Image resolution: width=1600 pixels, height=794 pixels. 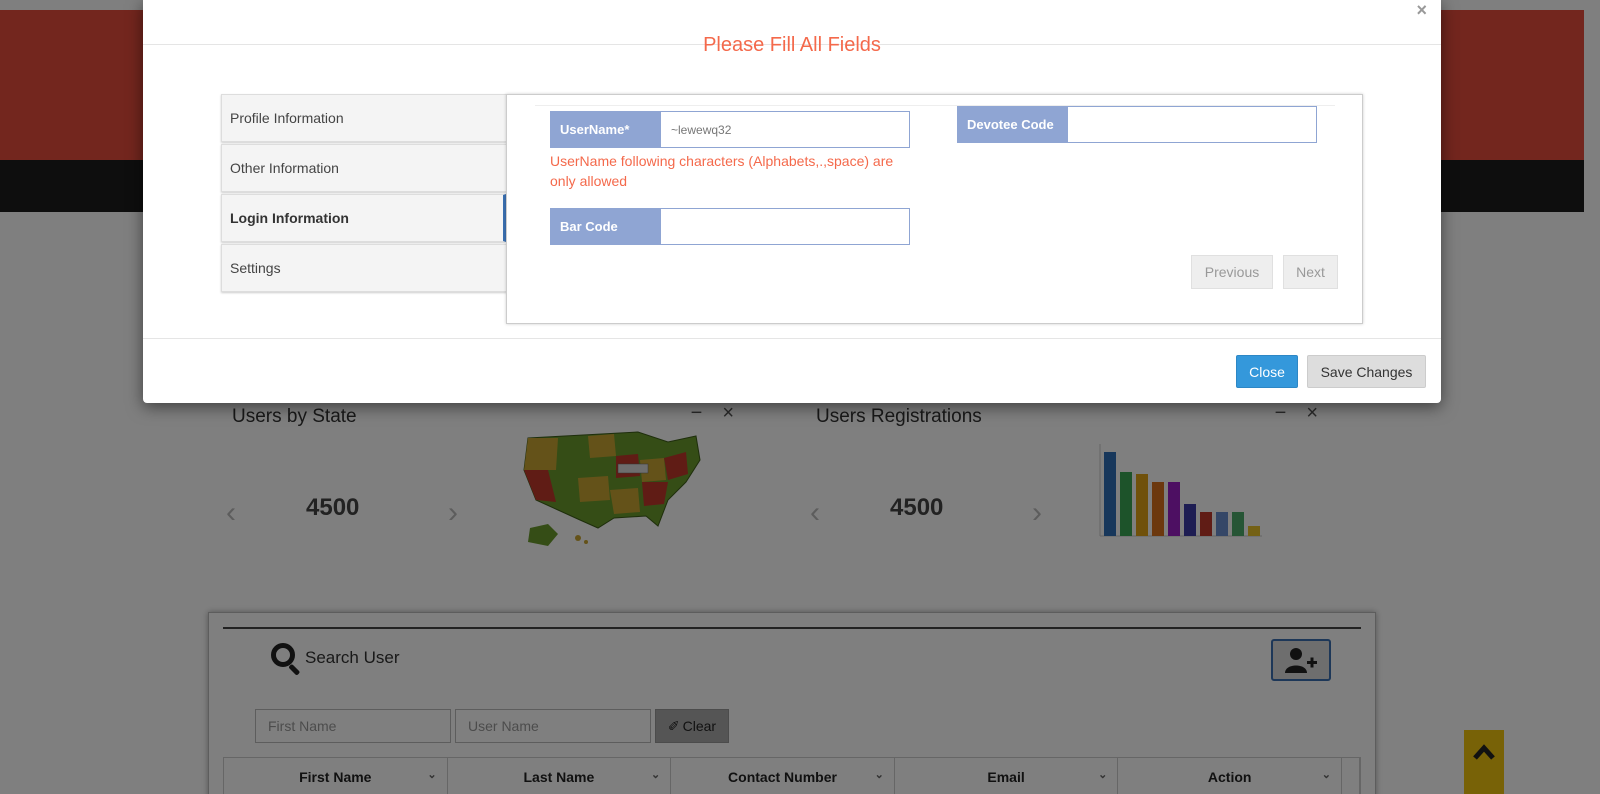 I want to click on username-label: UserName*, so click(x=605, y=129).